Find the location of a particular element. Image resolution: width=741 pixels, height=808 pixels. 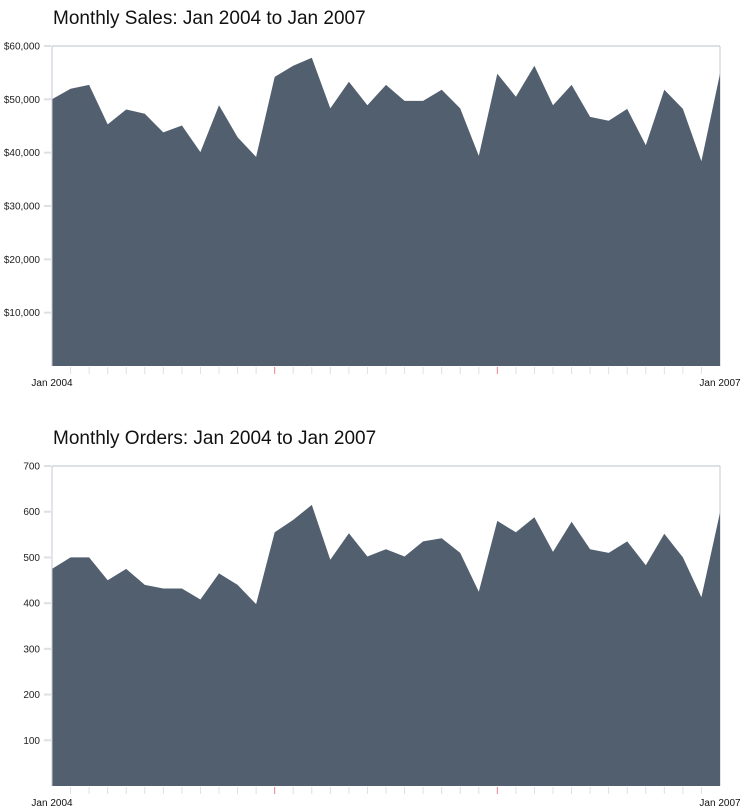

chart-title: Monthly Sales: Jan 2004 to Jan 2007 is located at coordinates (209, 18).